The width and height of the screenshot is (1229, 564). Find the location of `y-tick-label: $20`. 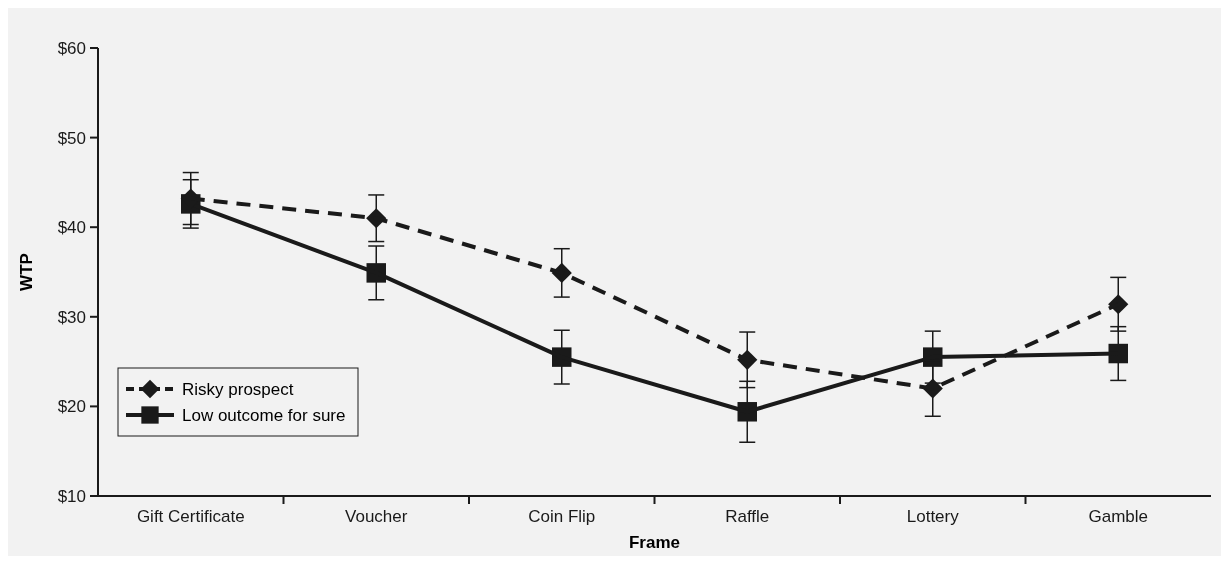

y-tick-label: $20 is located at coordinates (71, 407).